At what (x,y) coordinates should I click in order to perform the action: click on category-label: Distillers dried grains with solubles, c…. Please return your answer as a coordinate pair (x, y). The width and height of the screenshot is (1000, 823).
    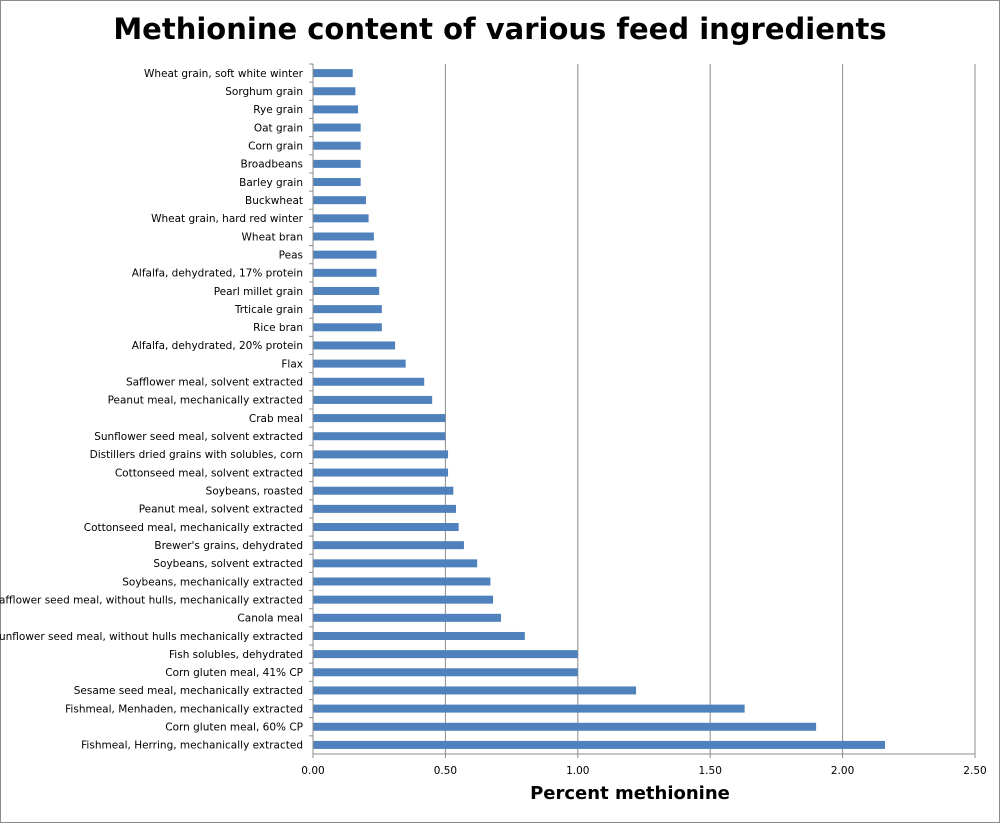
    Looking at the image, I should click on (196, 455).